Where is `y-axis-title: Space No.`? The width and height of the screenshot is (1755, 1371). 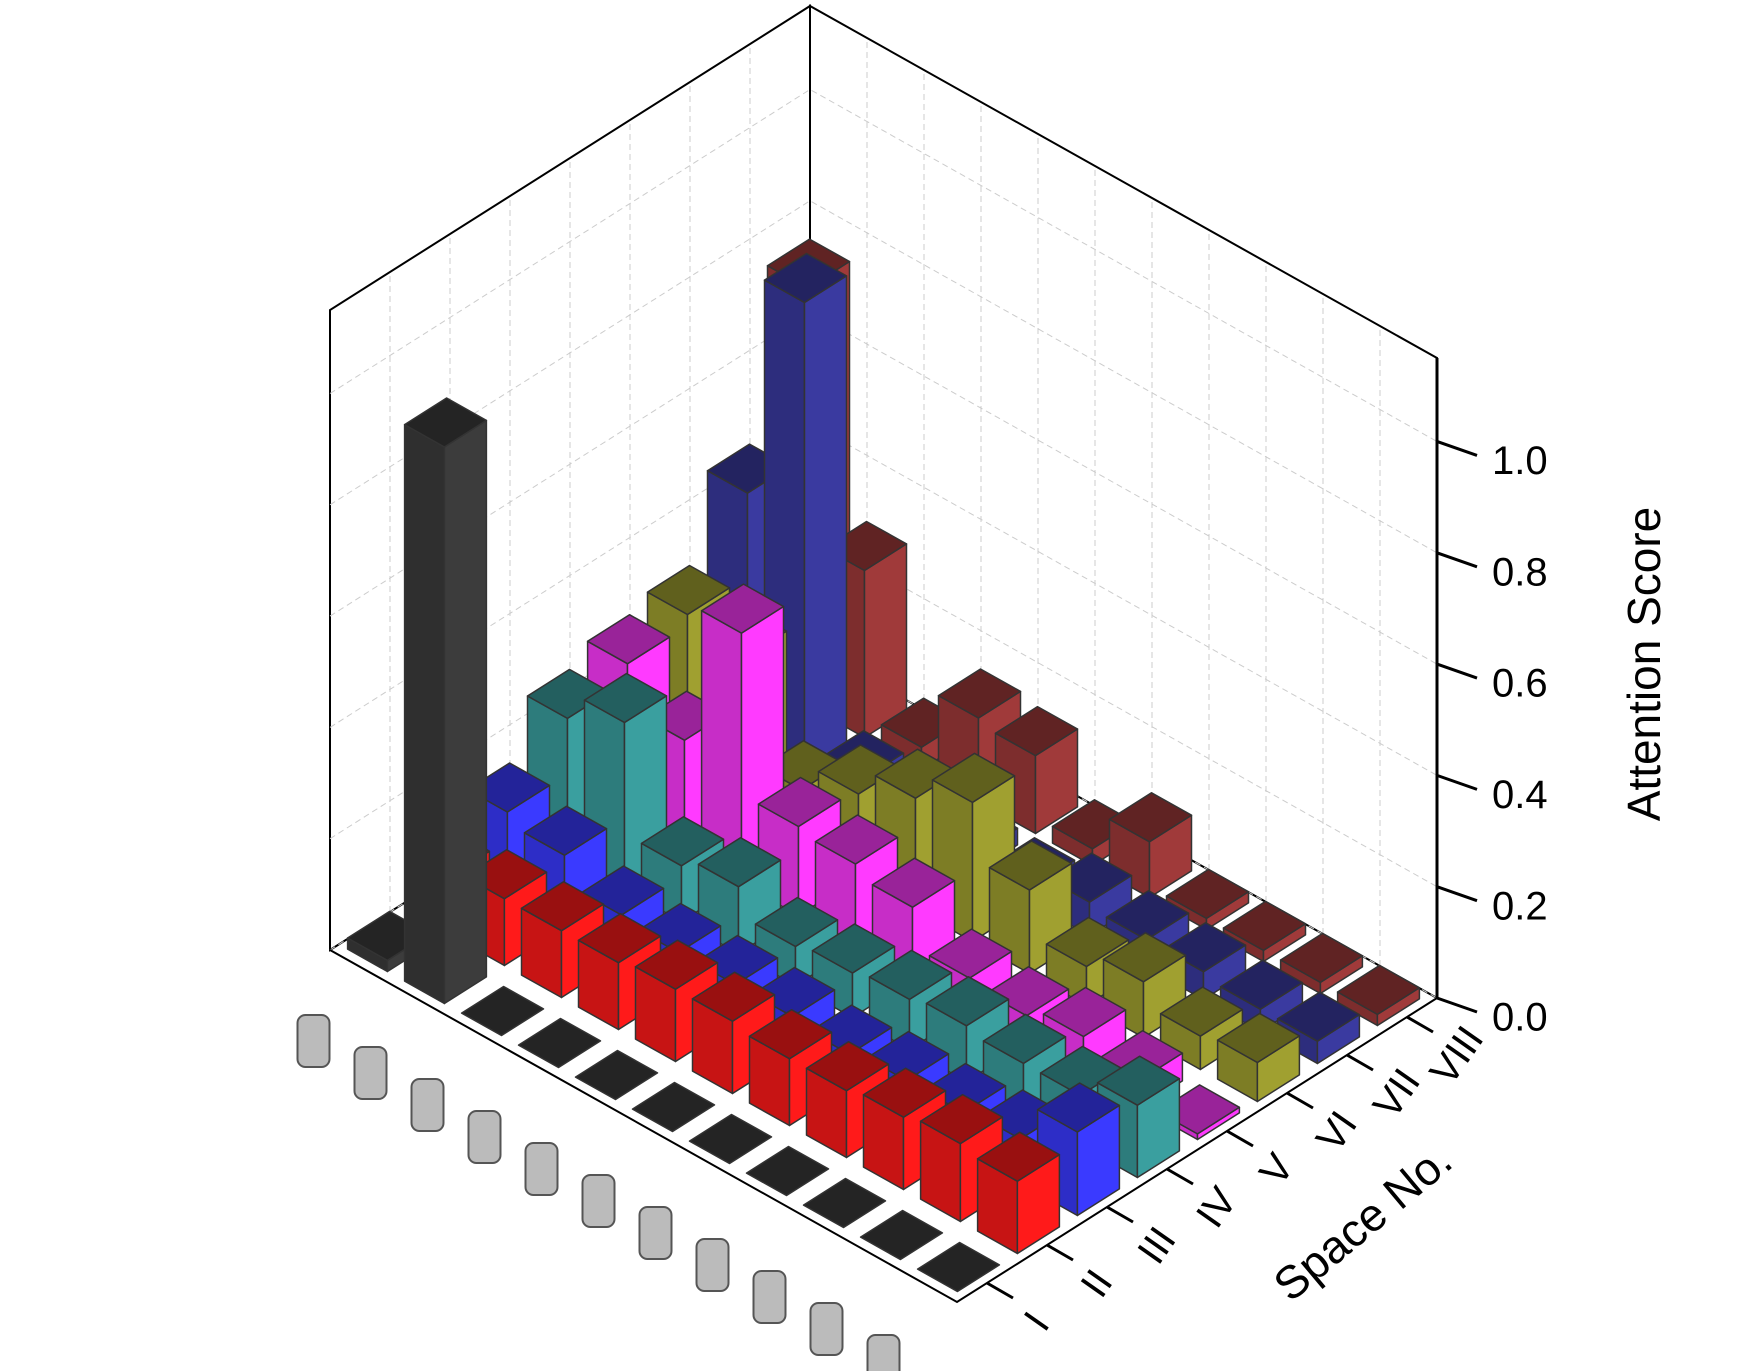
y-axis-title: Space No. is located at coordinates (1363, 1222).